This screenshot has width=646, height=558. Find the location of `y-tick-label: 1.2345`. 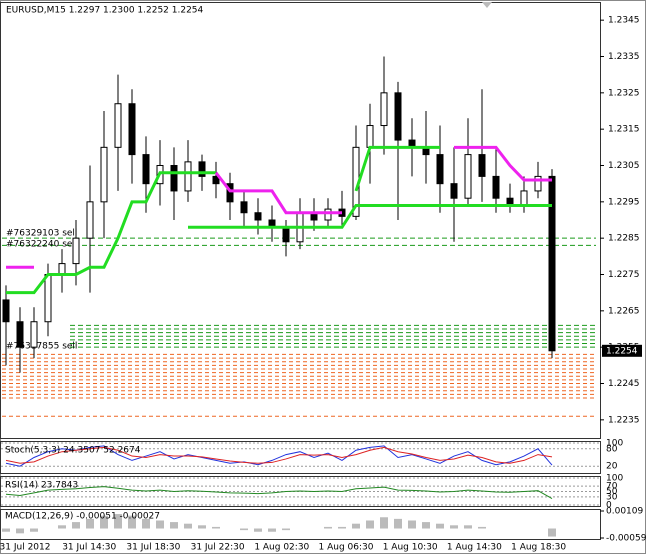

y-tick-label: 1.2345 is located at coordinates (624, 21).